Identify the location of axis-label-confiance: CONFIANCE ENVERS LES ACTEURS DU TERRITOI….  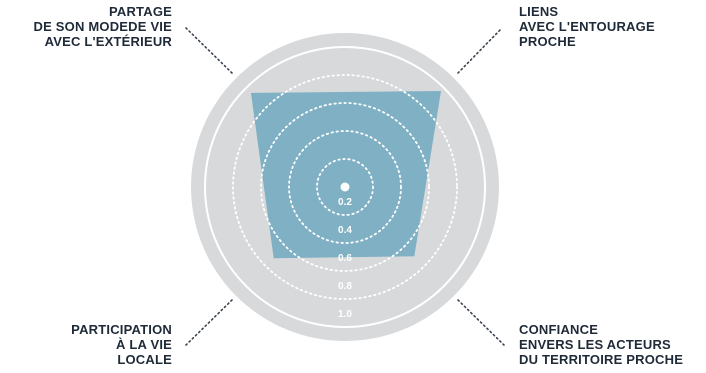
(611, 344).